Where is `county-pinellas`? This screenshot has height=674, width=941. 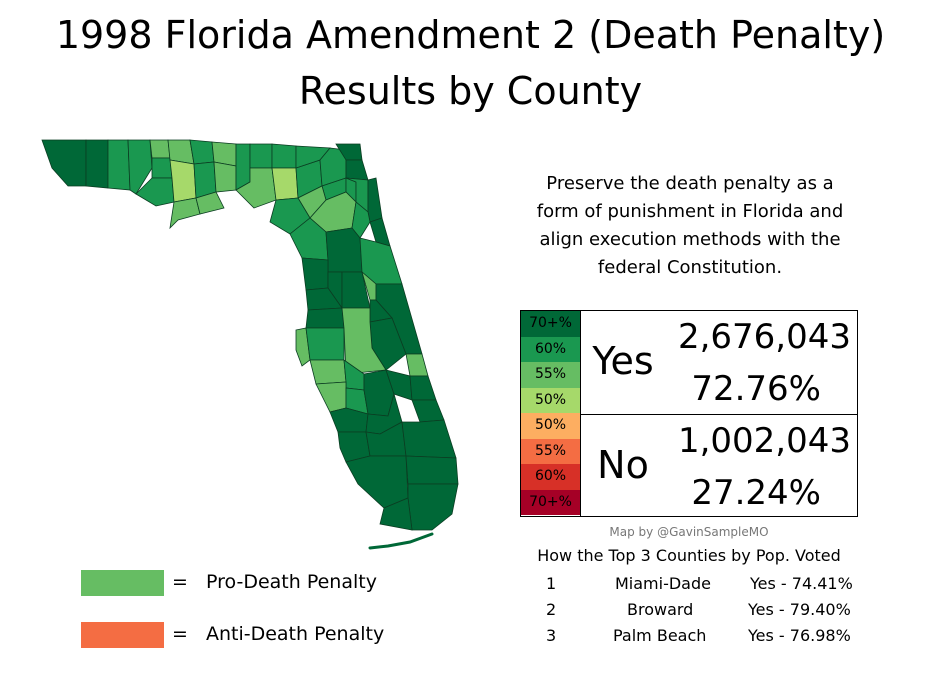
county-pinellas is located at coordinates (303, 347).